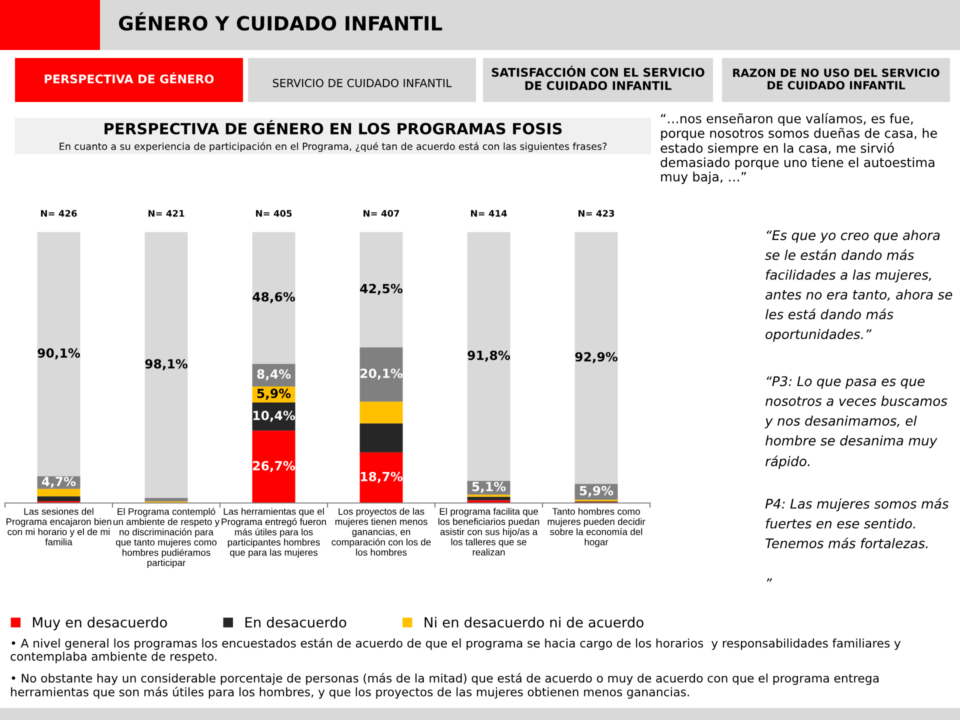 The width and height of the screenshot is (960, 720). I want to click on text: “P3: Lo que pasa es que nosotros a veces buscamos y nos desanimamos, el hombre se desanima muy rápido., so click(856, 422).